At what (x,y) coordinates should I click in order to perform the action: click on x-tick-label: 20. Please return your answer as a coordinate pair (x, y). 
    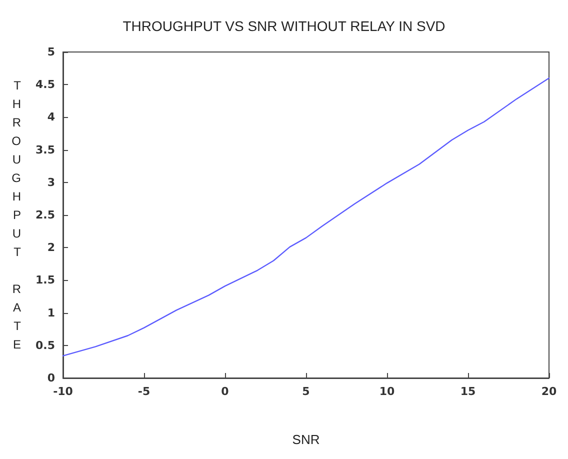
    Looking at the image, I should click on (549, 391).